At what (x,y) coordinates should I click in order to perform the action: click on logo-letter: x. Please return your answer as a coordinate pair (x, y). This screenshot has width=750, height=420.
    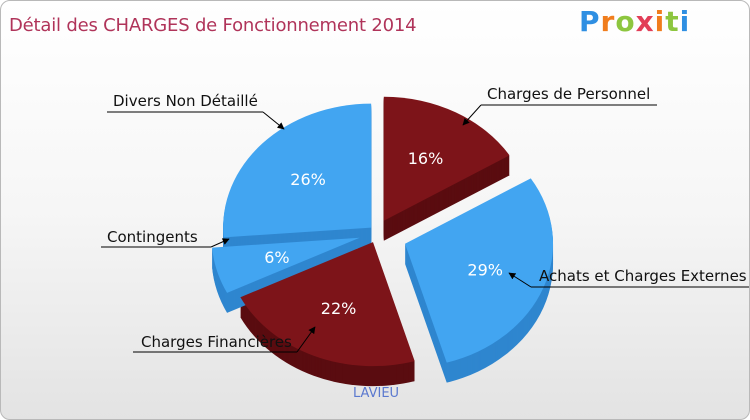
    Looking at the image, I should click on (645, 21).